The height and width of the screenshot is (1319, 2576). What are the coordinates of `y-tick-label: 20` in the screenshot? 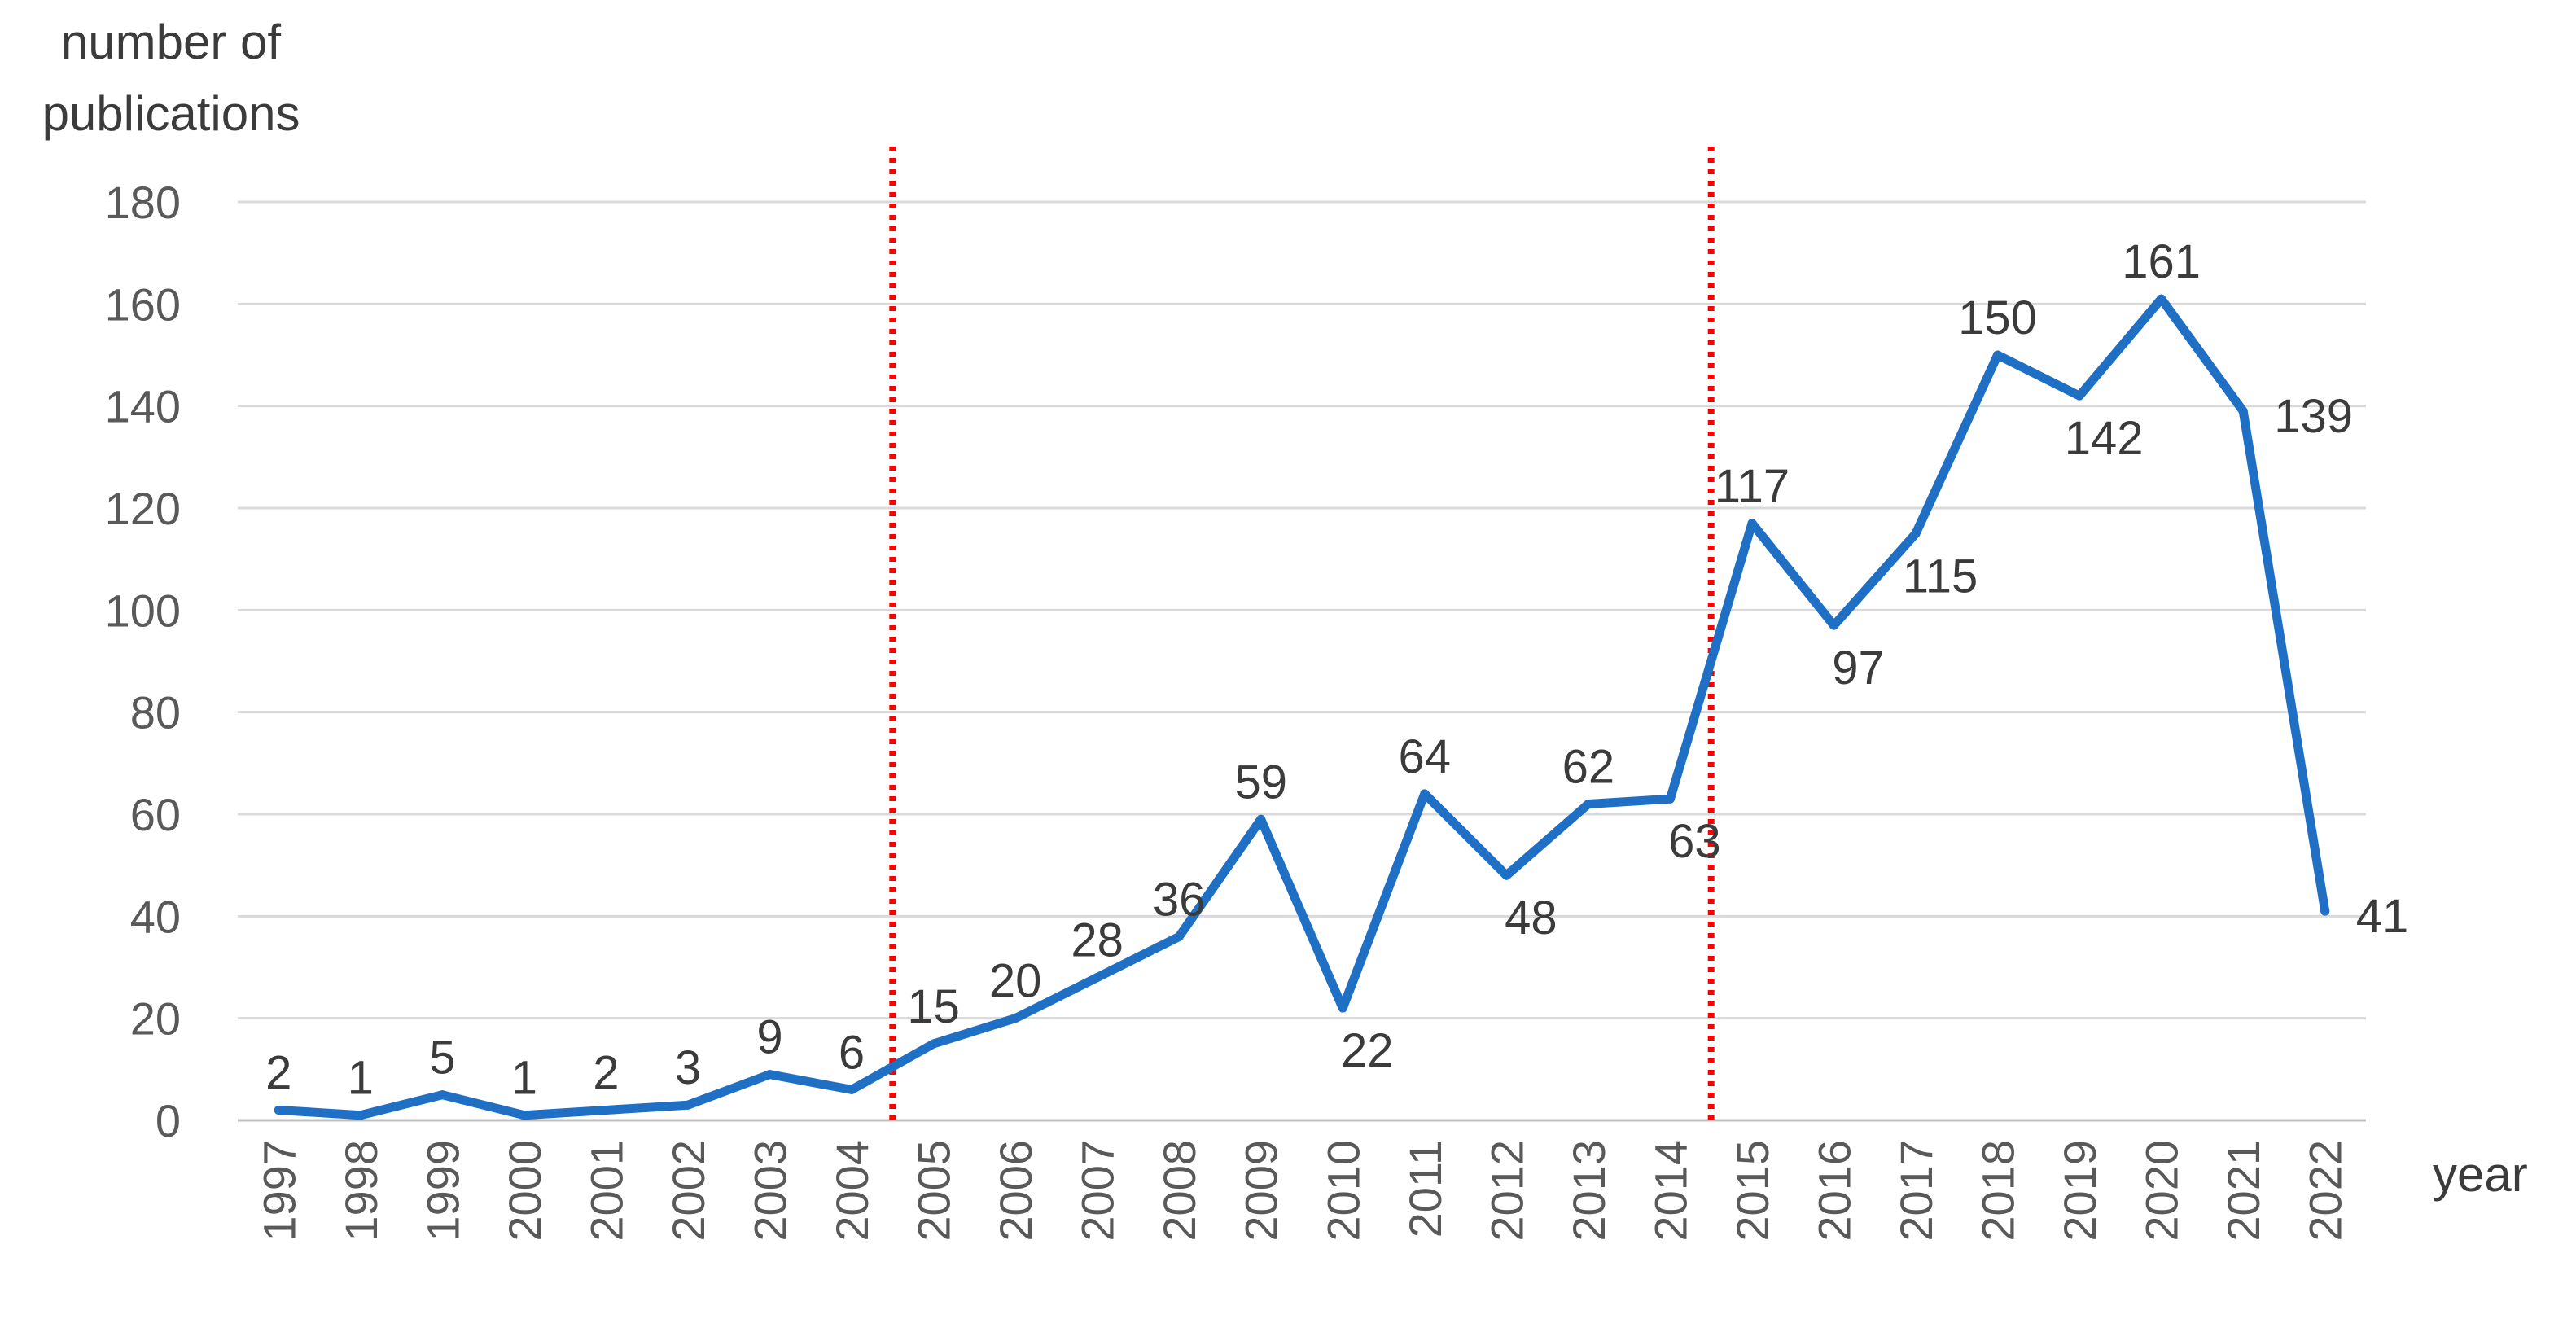 It's located at (155, 1019).